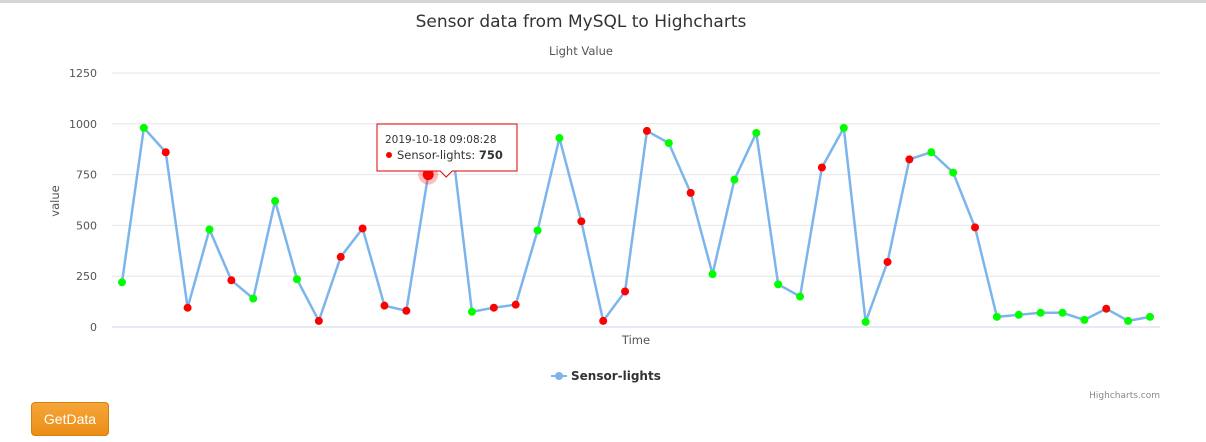  I want to click on tooltip-colon: :, so click(475, 155).